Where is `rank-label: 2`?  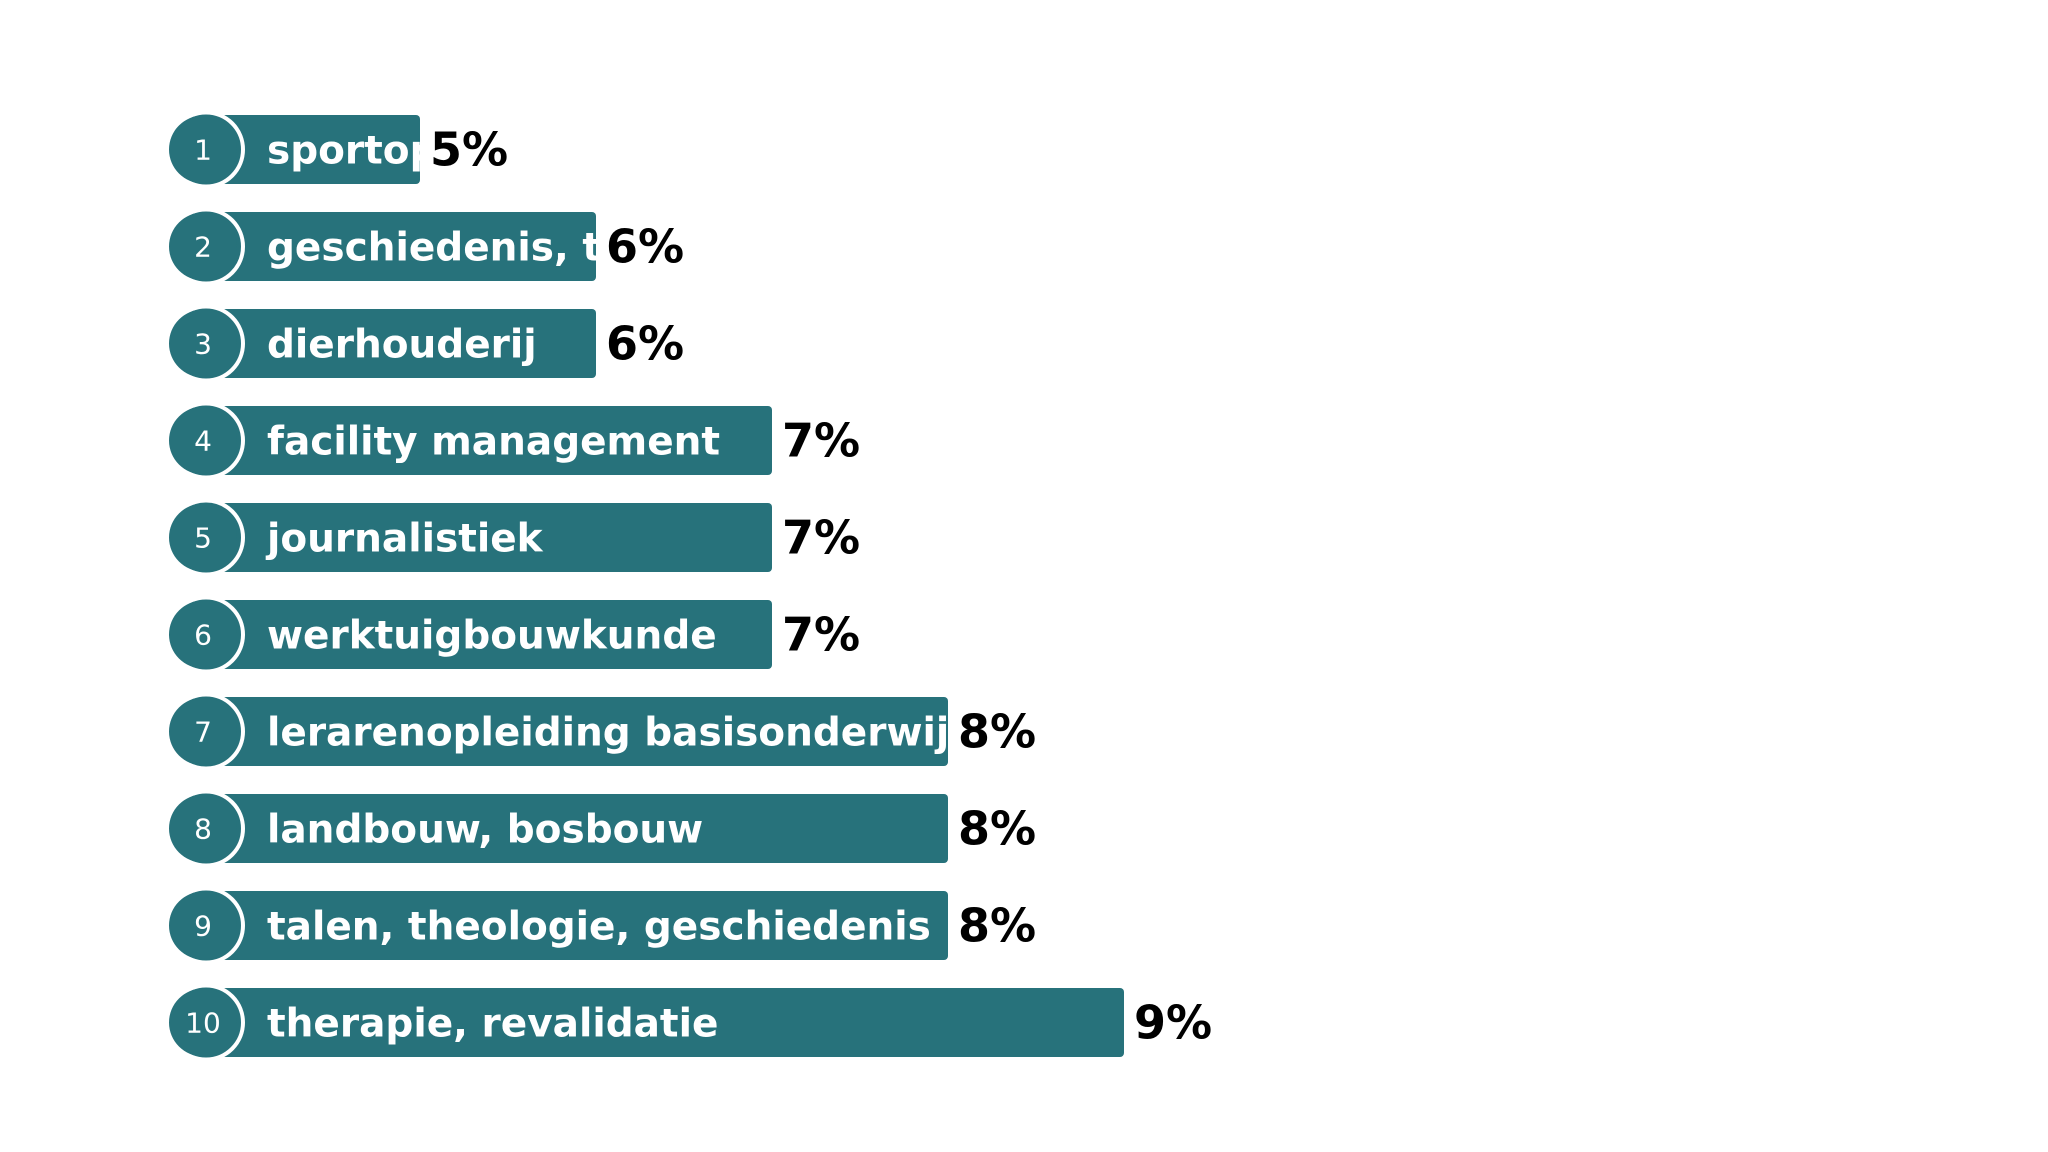 rank-label: 2 is located at coordinates (203, 247).